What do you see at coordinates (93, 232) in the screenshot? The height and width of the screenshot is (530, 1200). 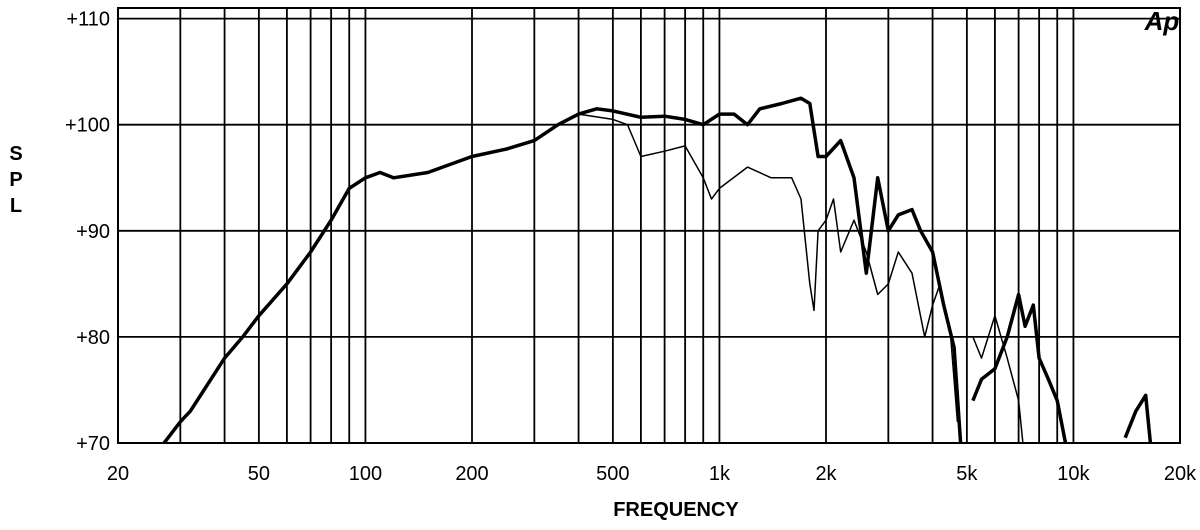 I see `y-tick-label: +90` at bounding box center [93, 232].